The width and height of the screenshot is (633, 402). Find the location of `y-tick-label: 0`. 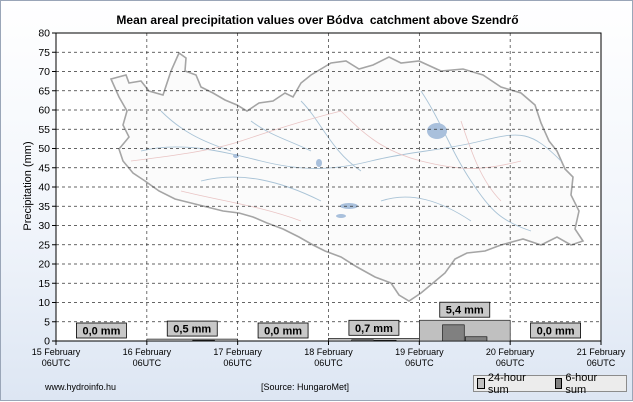

y-tick-label: 0 is located at coordinates (47, 342).